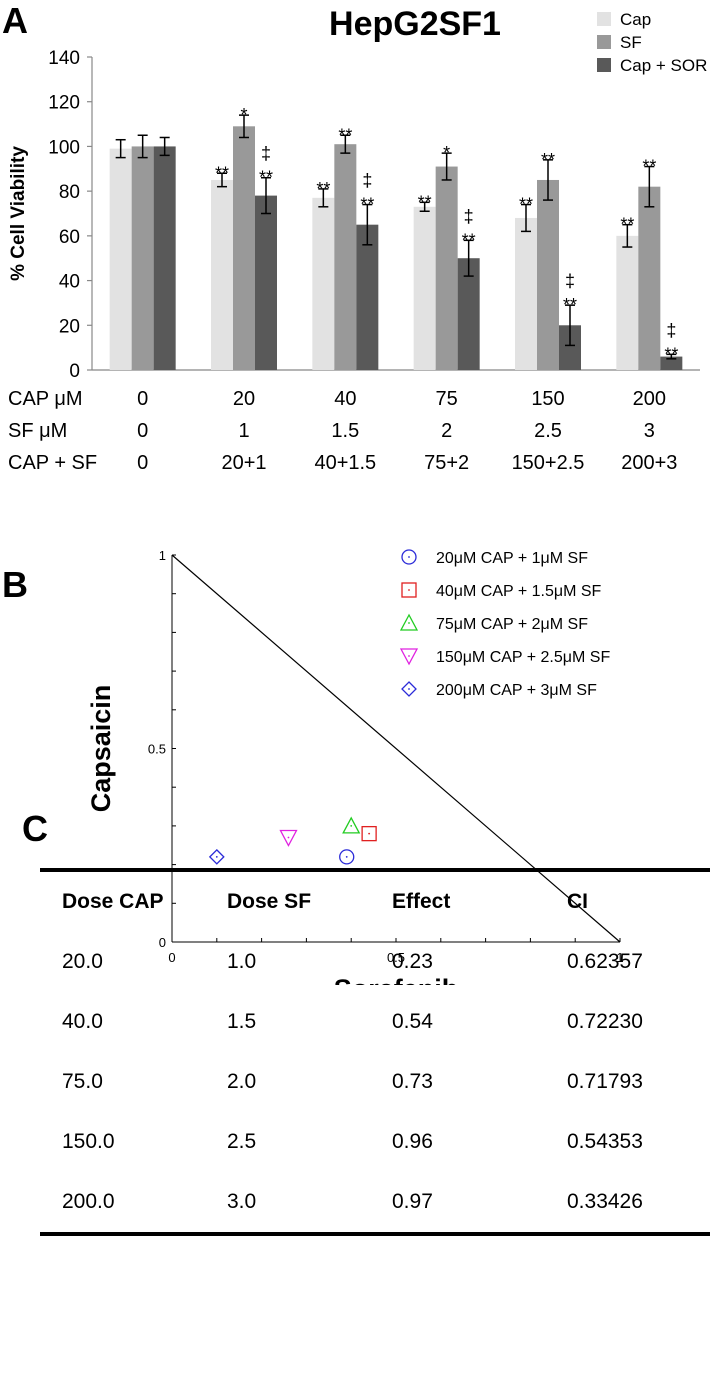  Describe the element at coordinates (15, 584) in the screenshot. I see `panel-label-b: B` at that location.